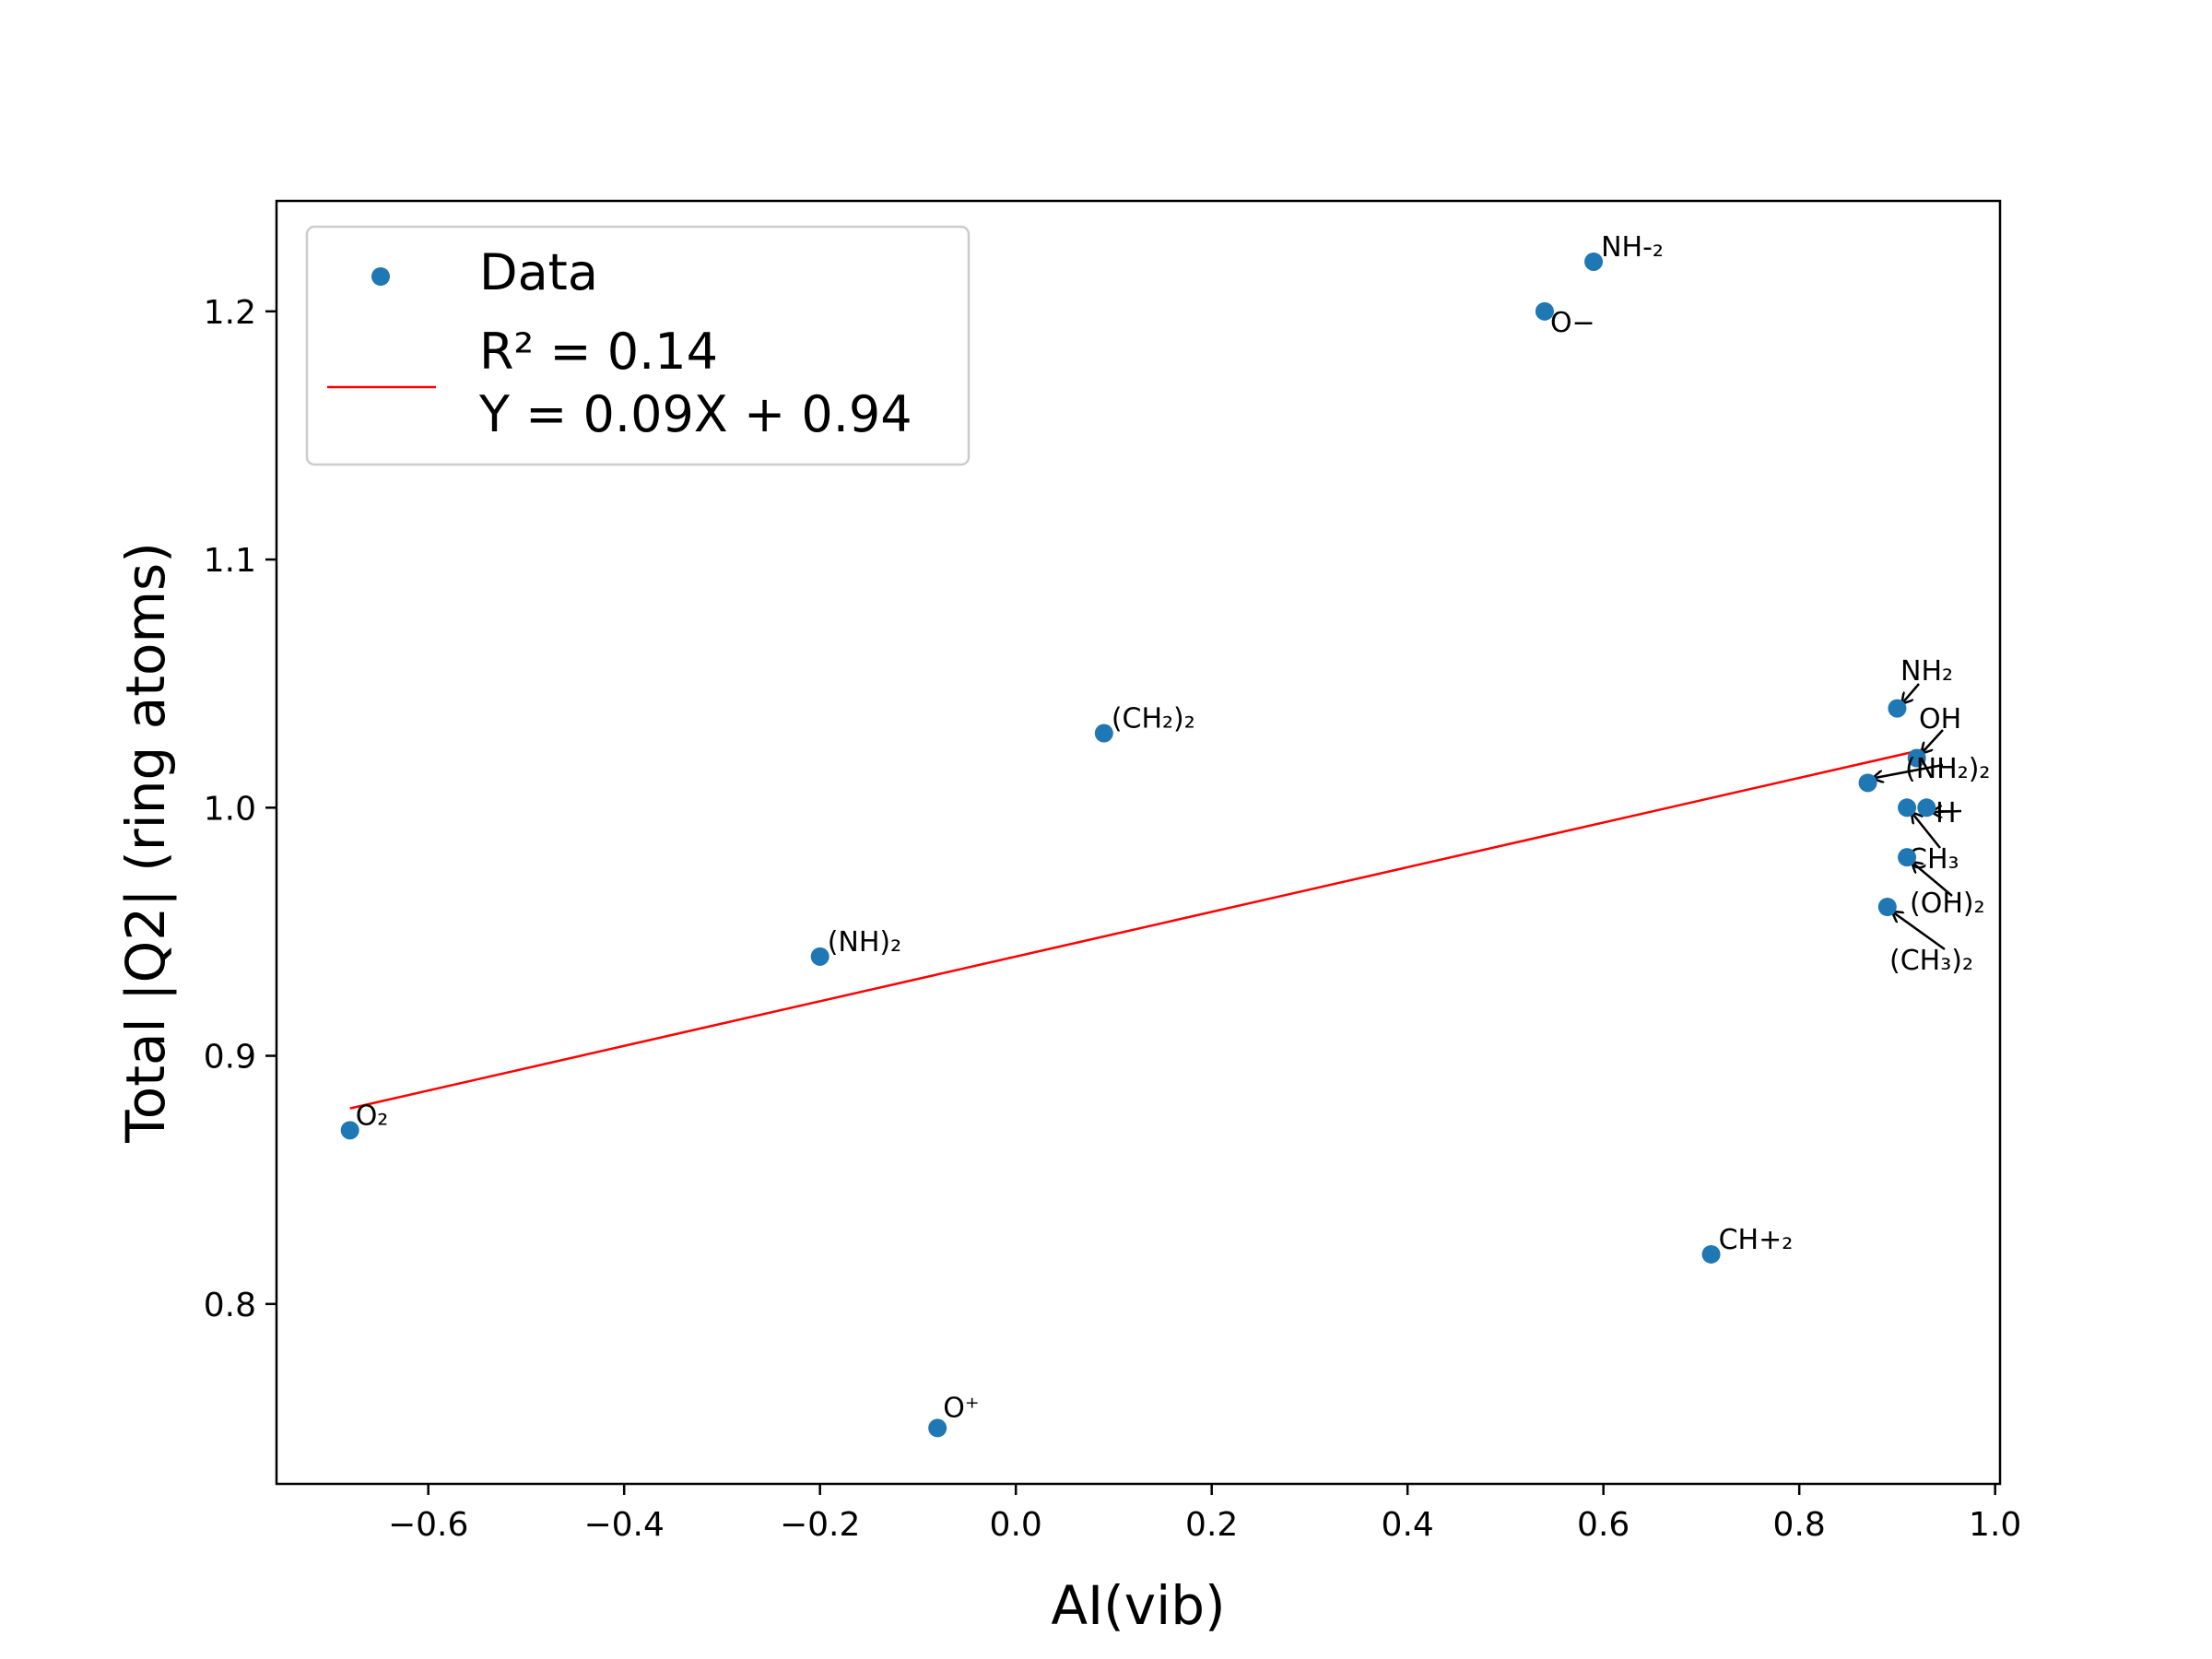 This screenshot has height=1659, width=2212. I want to click on legend-marker-data, so click(380, 276).